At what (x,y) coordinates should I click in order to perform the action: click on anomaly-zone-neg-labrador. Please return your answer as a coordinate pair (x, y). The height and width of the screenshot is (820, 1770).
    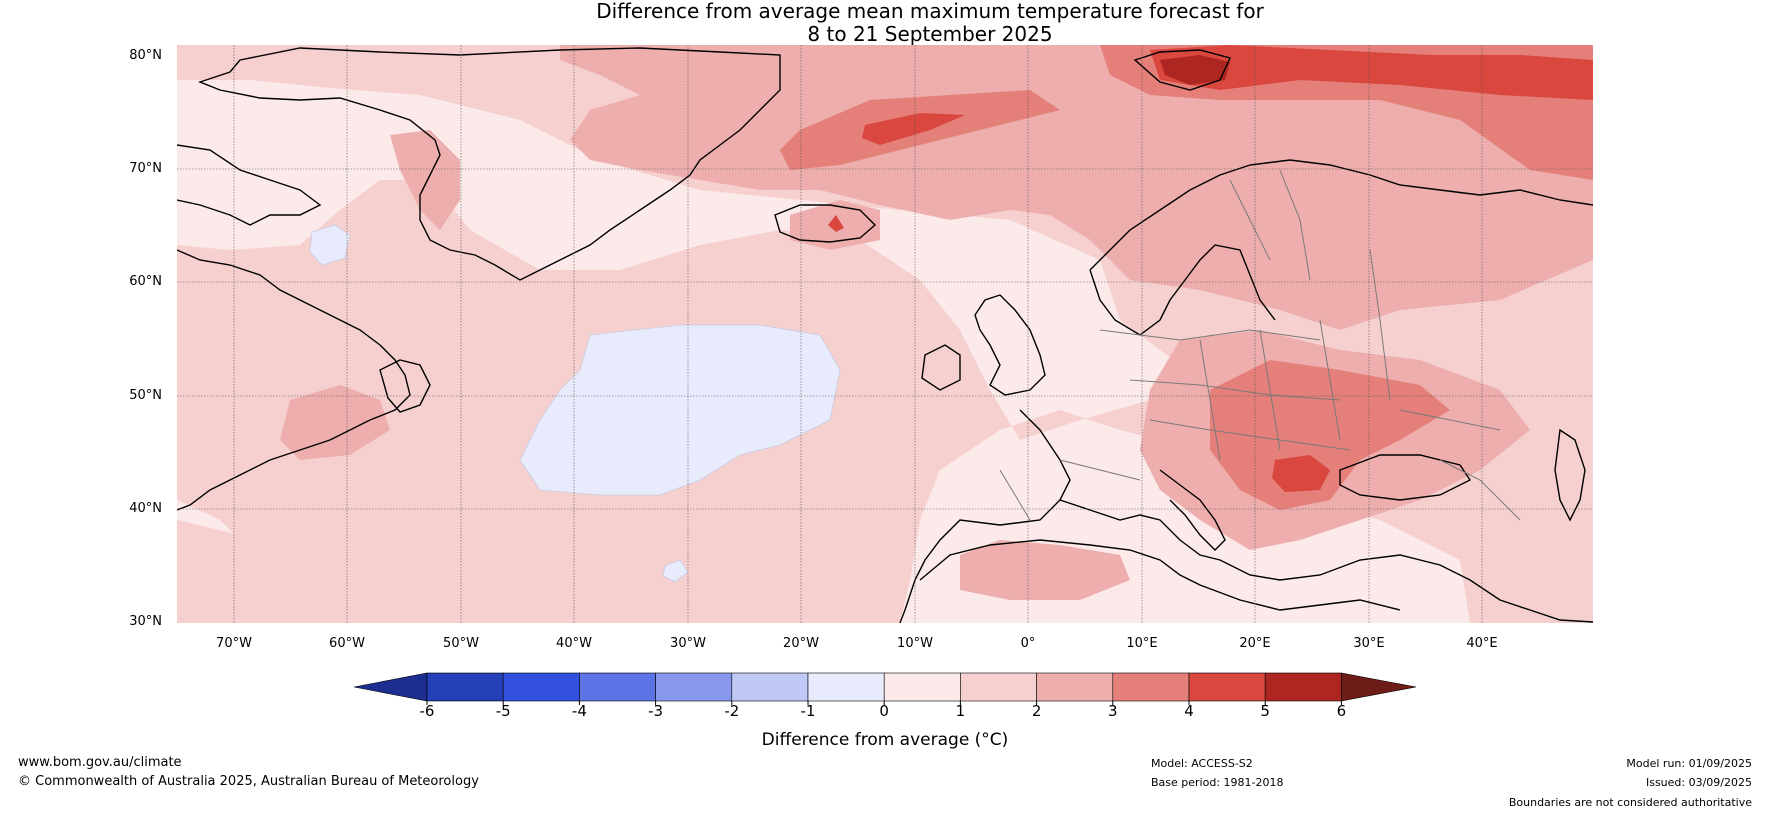
    Looking at the image, I should click on (330, 245).